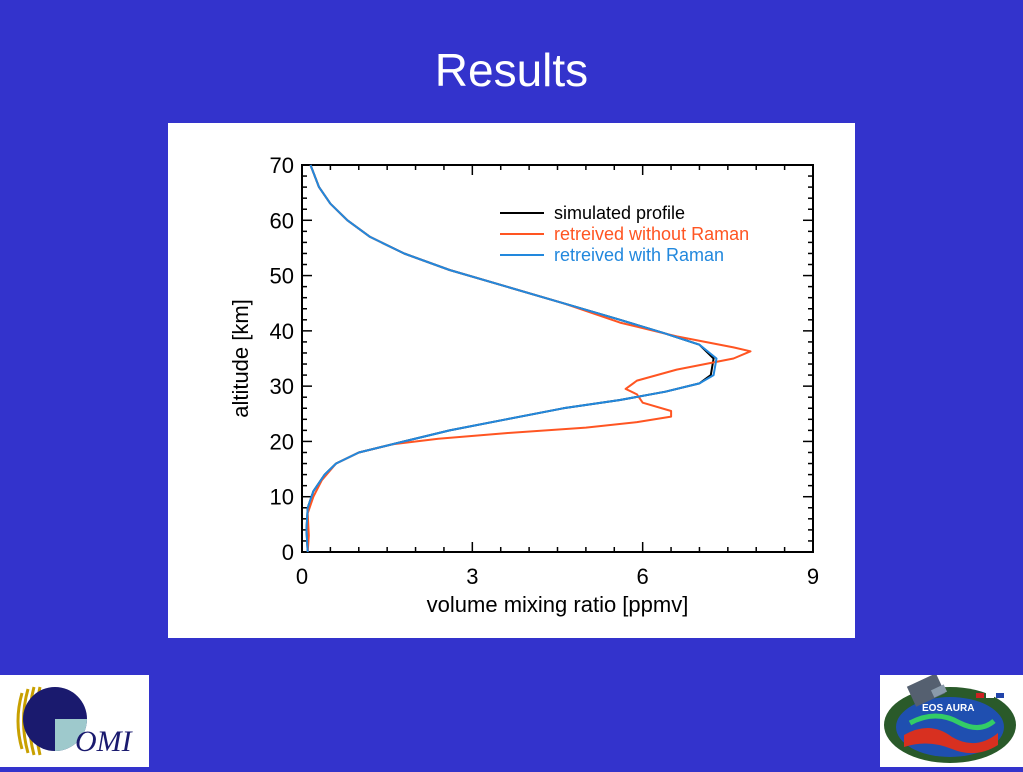 The height and width of the screenshot is (772, 1023). What do you see at coordinates (51, 721) in the screenshot?
I see `omi-logo-icon` at bounding box center [51, 721].